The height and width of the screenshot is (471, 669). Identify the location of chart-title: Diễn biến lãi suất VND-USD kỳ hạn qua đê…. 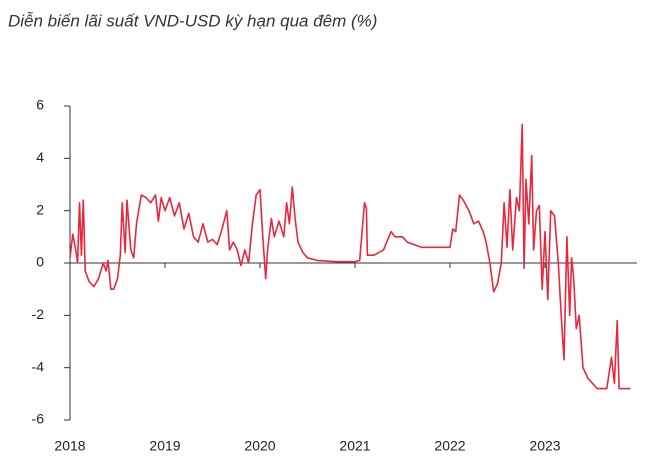
(192, 20).